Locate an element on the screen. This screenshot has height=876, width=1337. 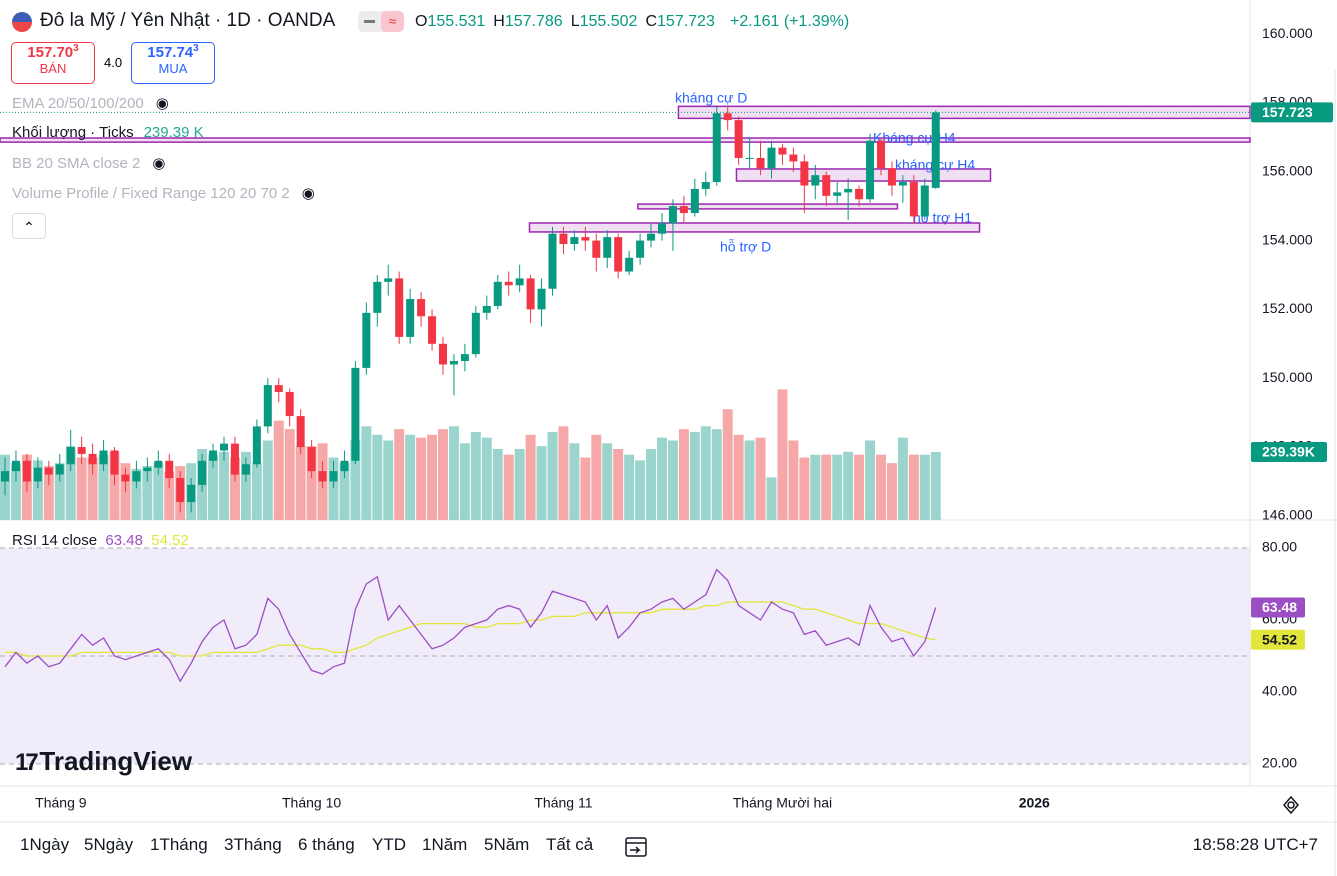
rsi-tag is located at coordinates (1278, 607).